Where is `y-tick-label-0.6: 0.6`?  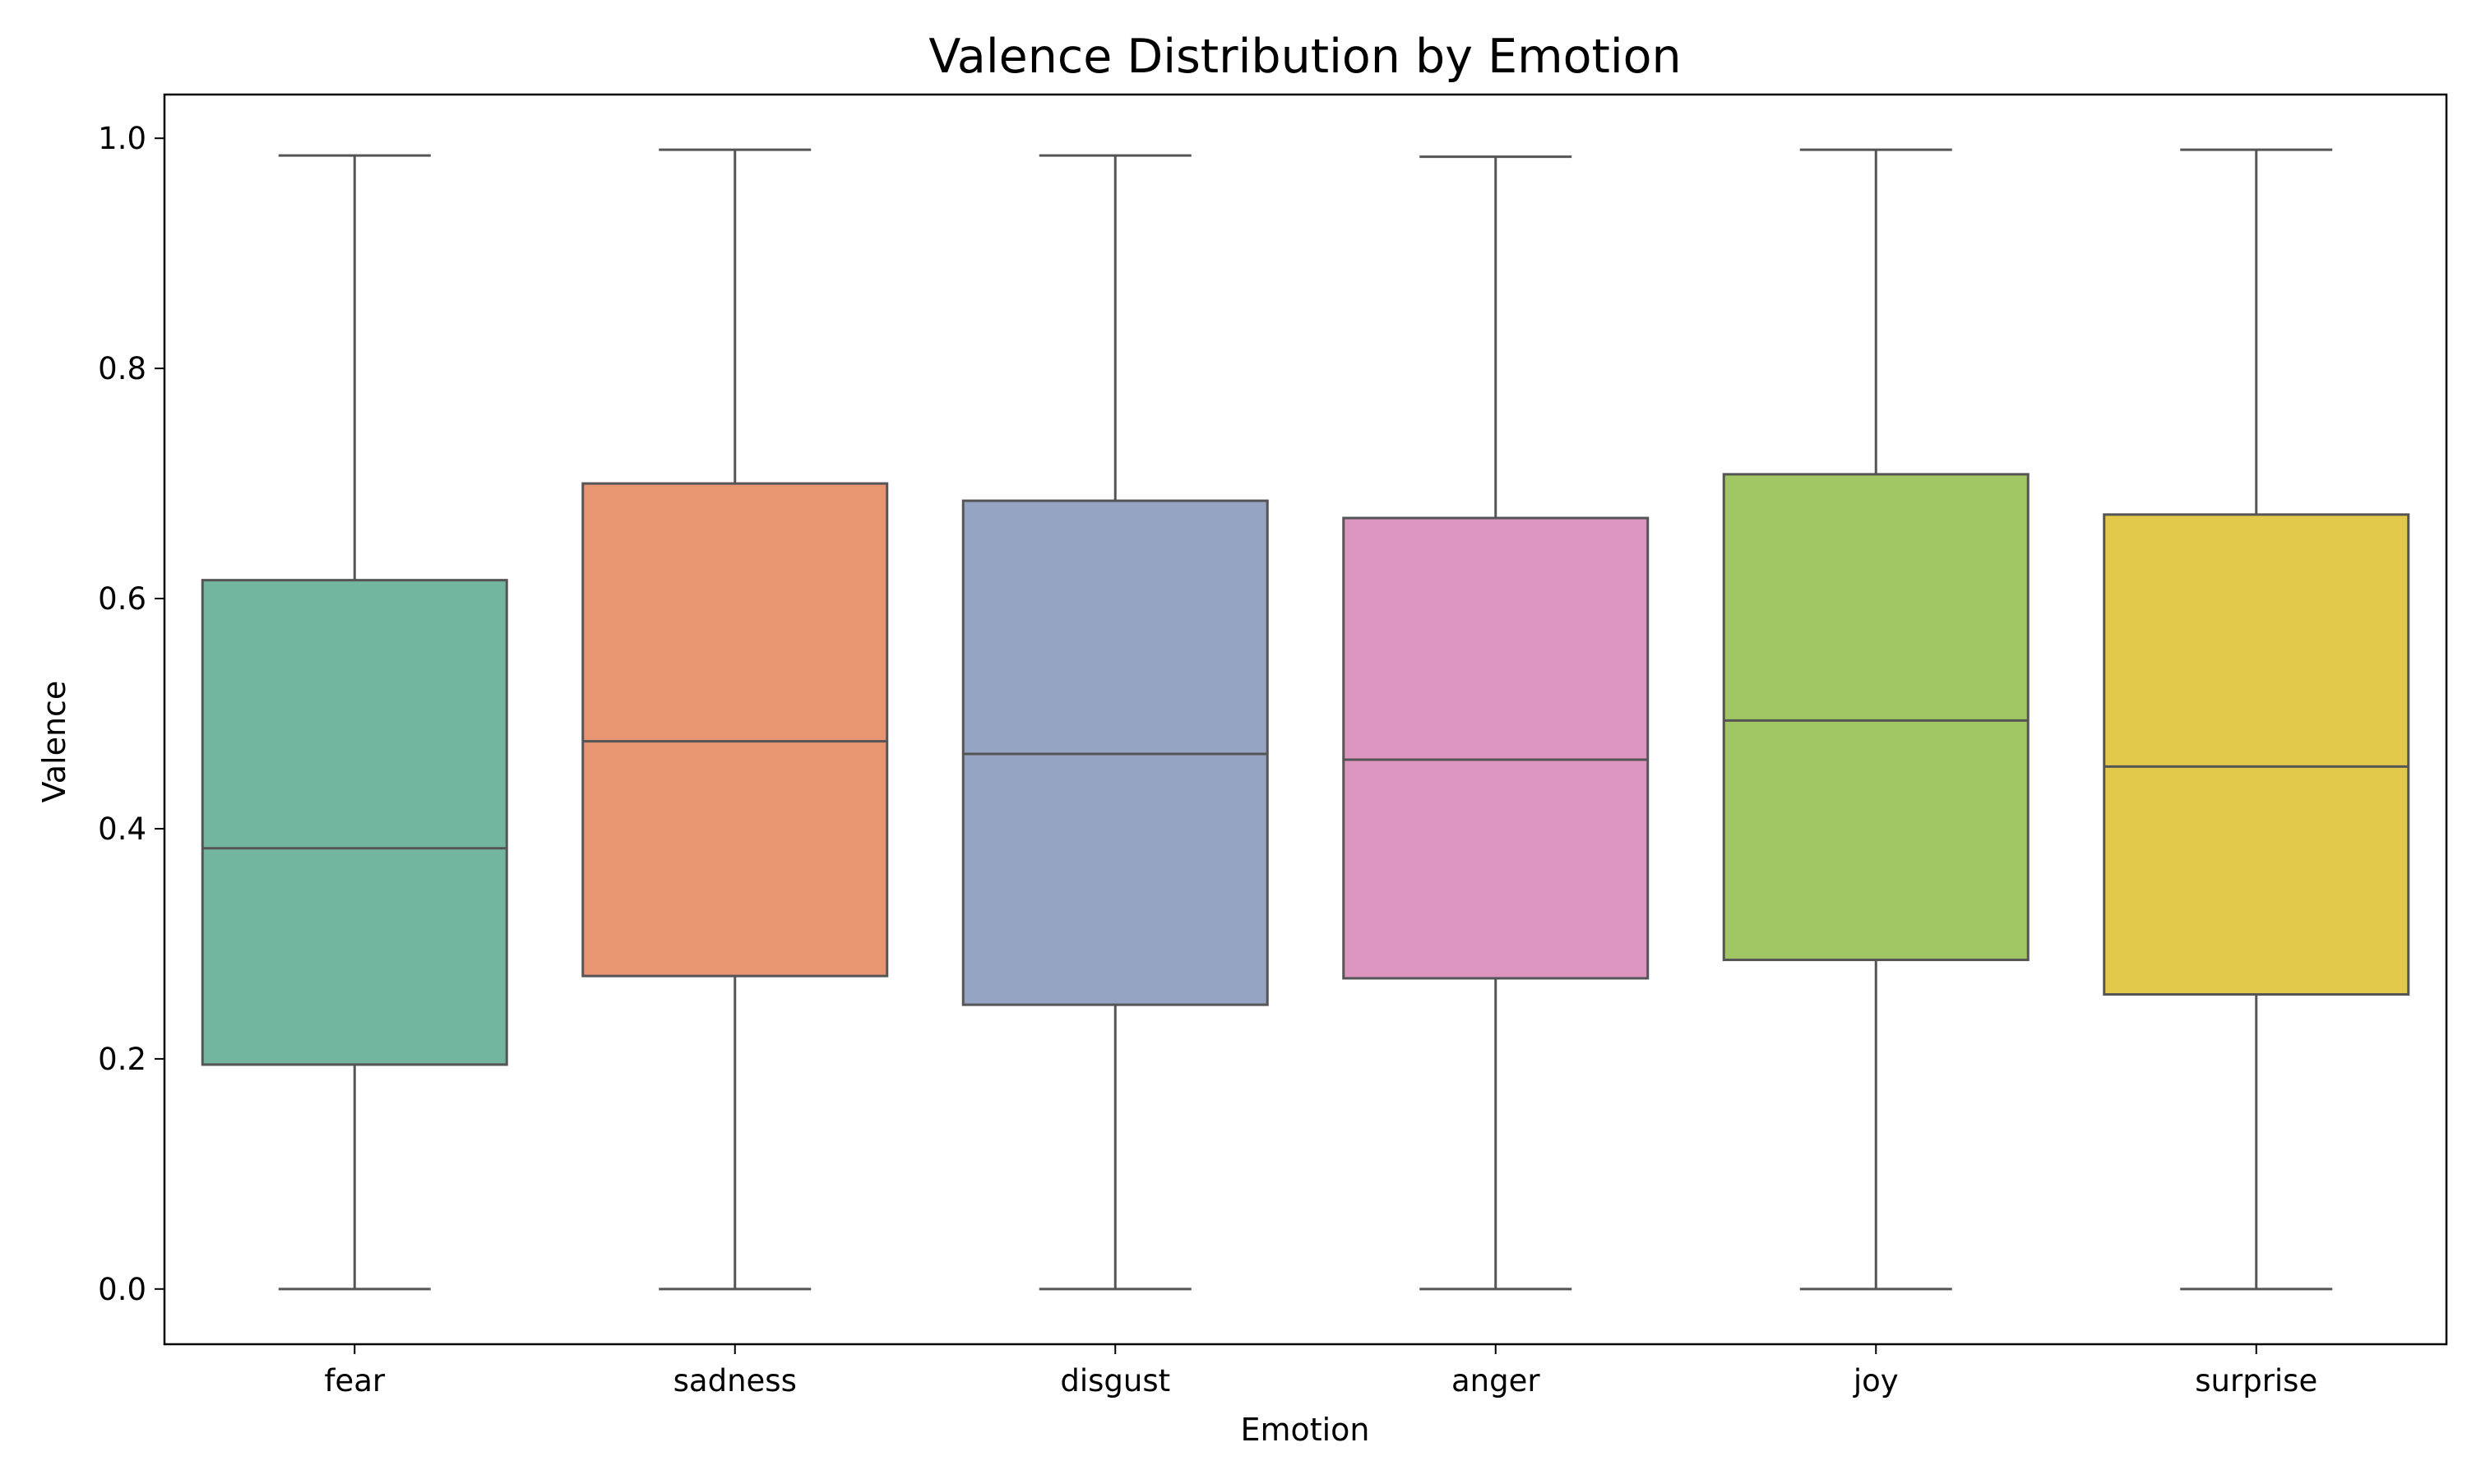 y-tick-label-0.6: 0.6 is located at coordinates (122, 599).